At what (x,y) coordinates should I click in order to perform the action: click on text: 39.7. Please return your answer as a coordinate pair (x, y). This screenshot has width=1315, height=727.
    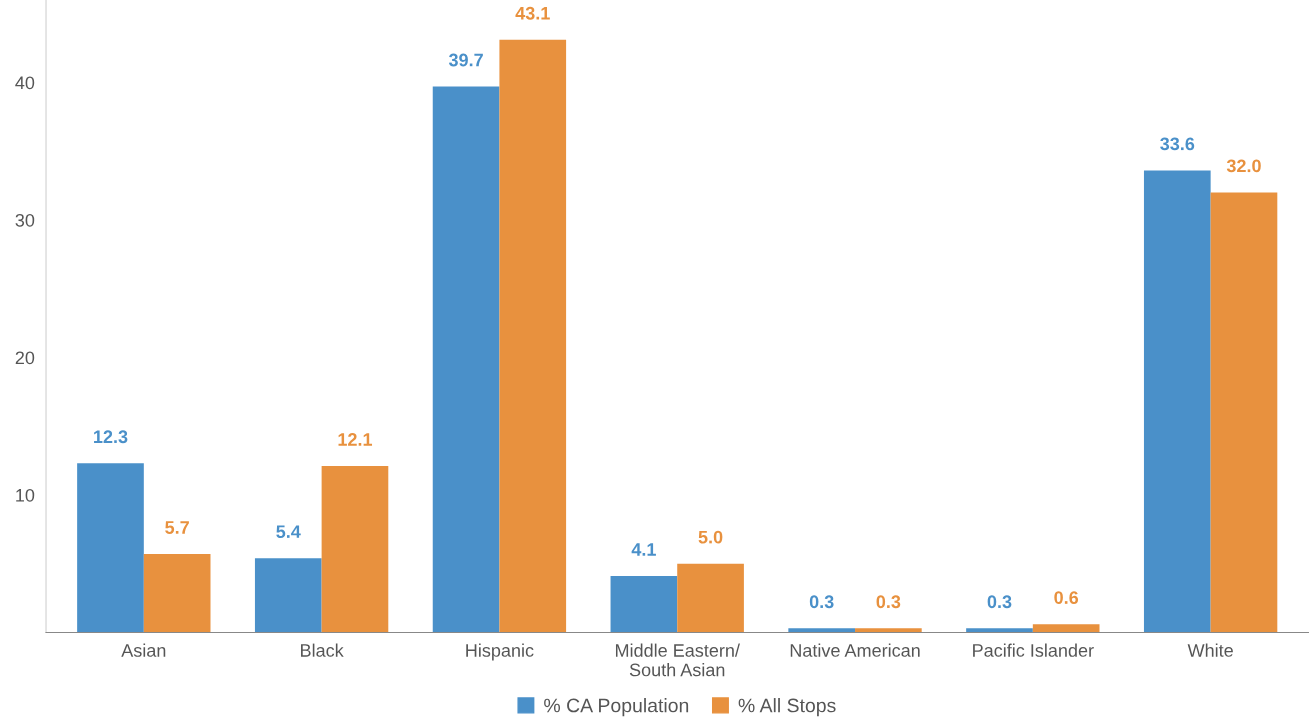
    Looking at the image, I should click on (465, 60).